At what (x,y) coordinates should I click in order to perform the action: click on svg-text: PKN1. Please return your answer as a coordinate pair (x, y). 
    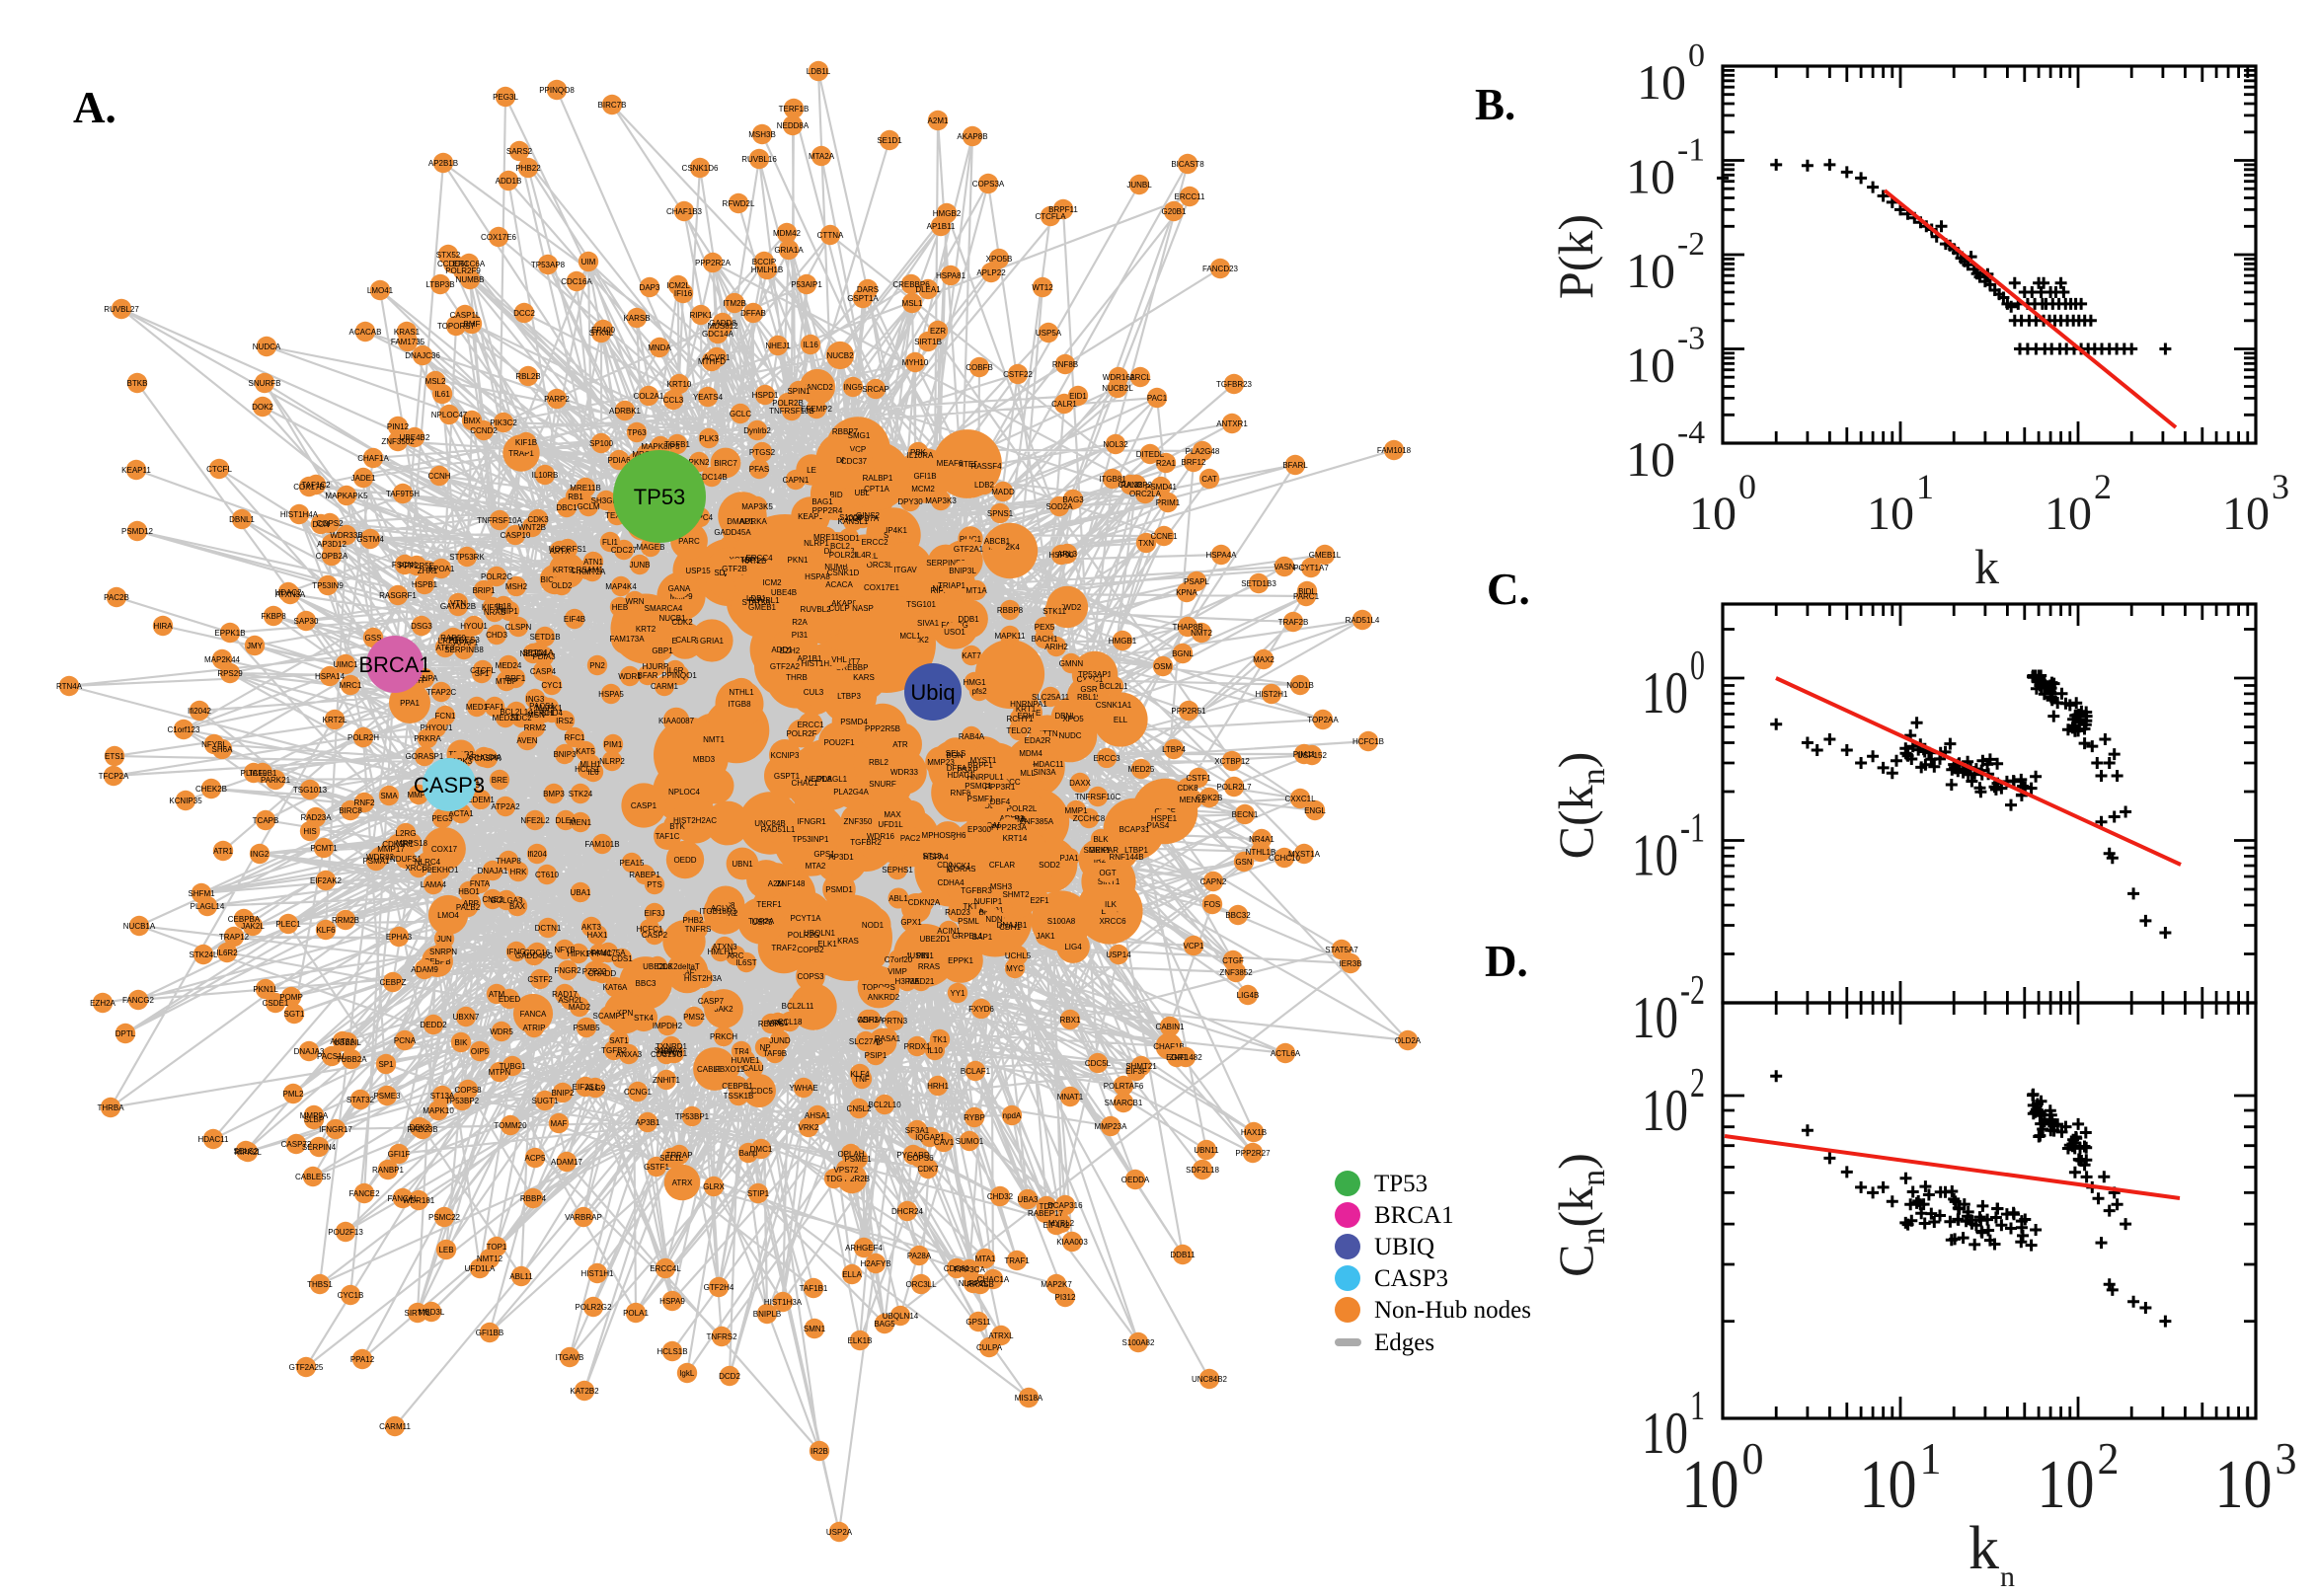
    Looking at the image, I should click on (798, 560).